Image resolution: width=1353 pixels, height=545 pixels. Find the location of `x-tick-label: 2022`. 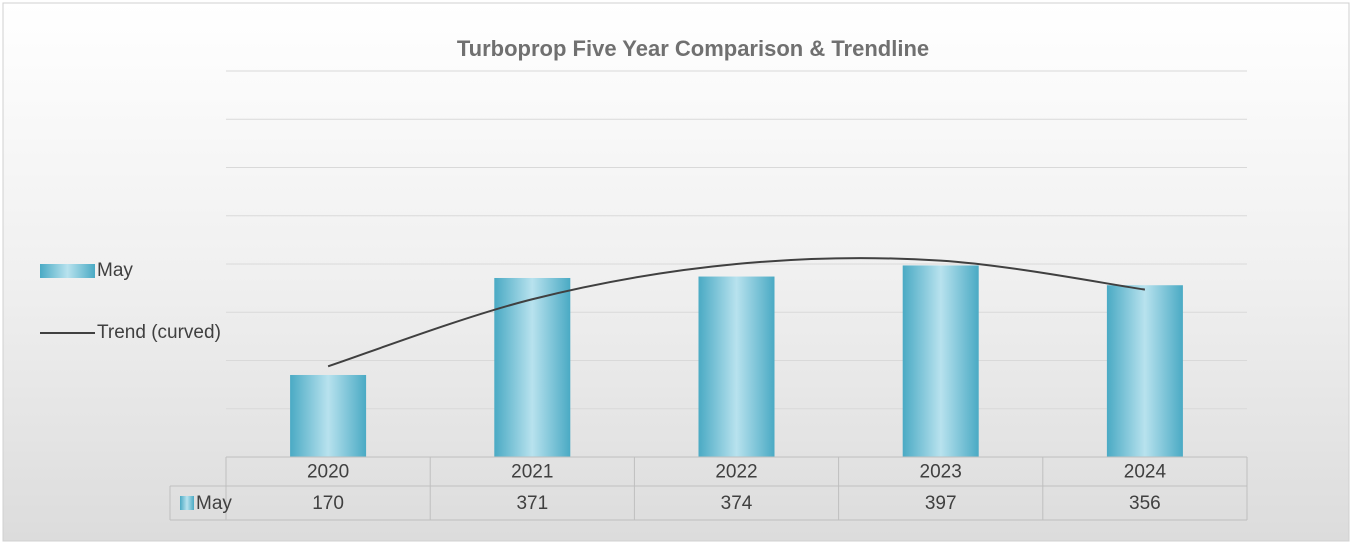

x-tick-label: 2022 is located at coordinates (736, 472).